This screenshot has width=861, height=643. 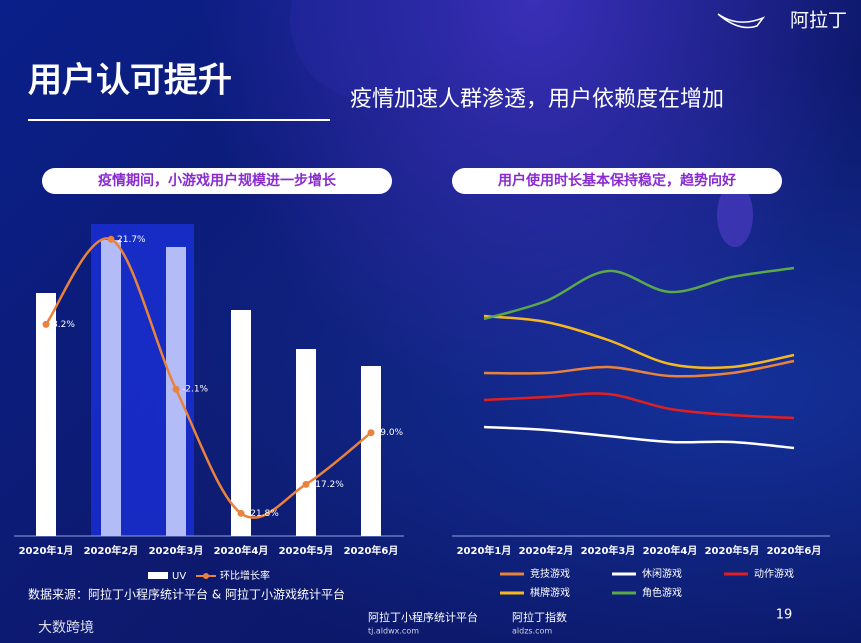 I want to click on logo: 阿拉丁, so click(x=818, y=21).